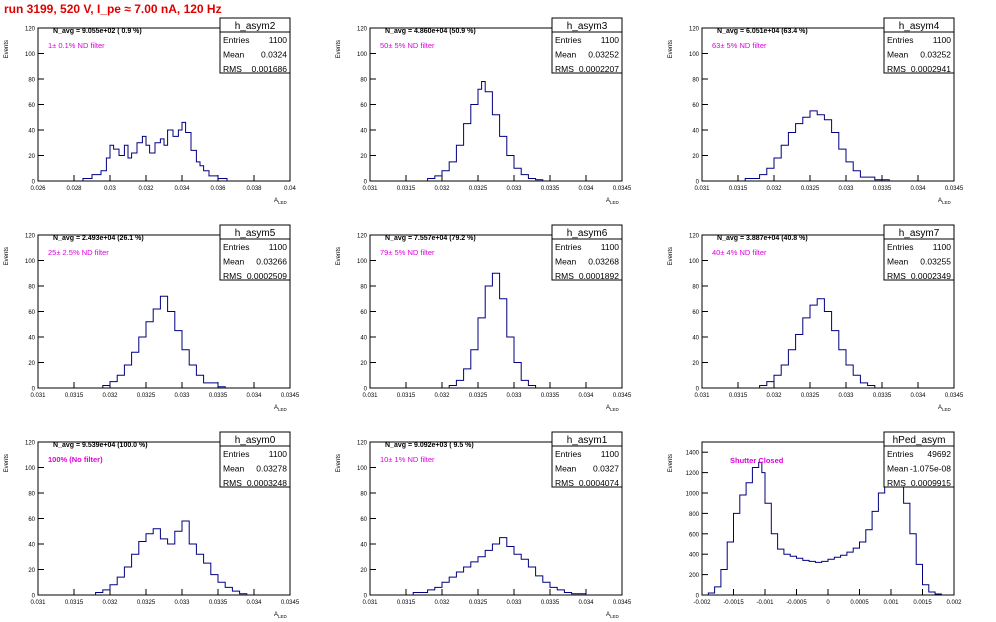 This screenshot has height=622, width=996. Describe the element at coordinates (599, 483) in the screenshot. I see `stats-value: 0.0004074` at that location.